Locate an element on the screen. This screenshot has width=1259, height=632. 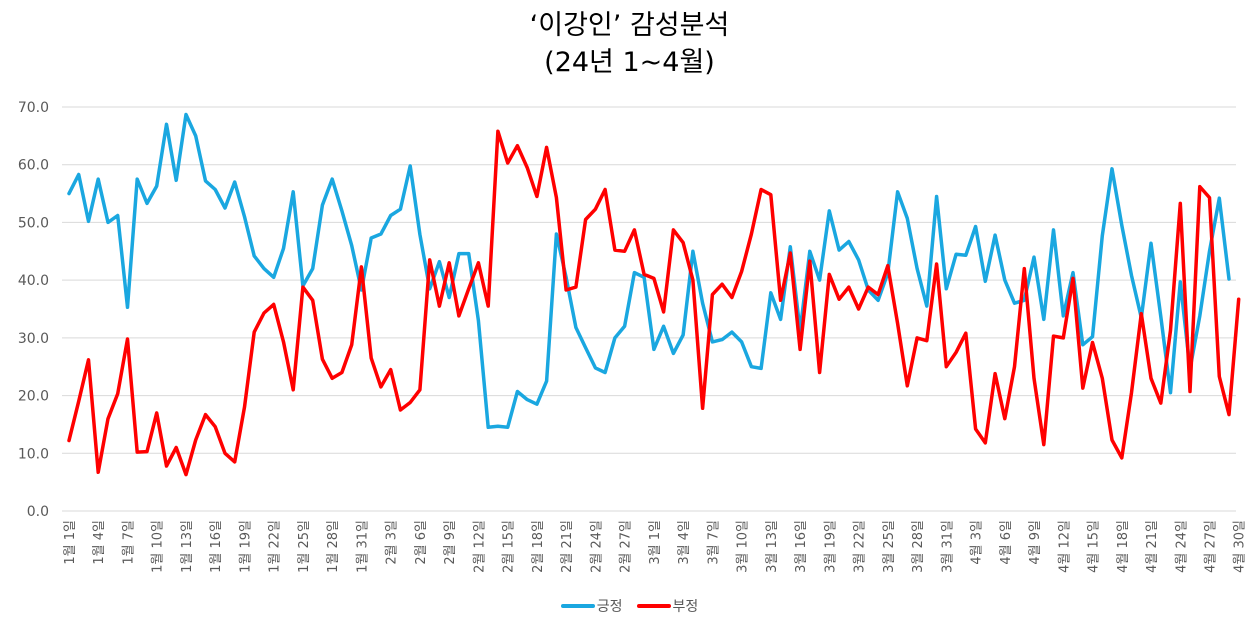
x-tick-label: 1월 22일 is located at coordinates (275, 546).